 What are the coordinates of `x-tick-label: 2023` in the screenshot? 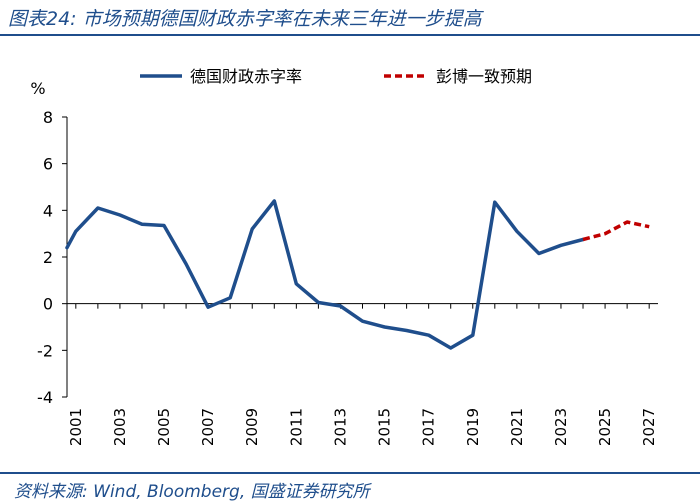 It's located at (561, 427).